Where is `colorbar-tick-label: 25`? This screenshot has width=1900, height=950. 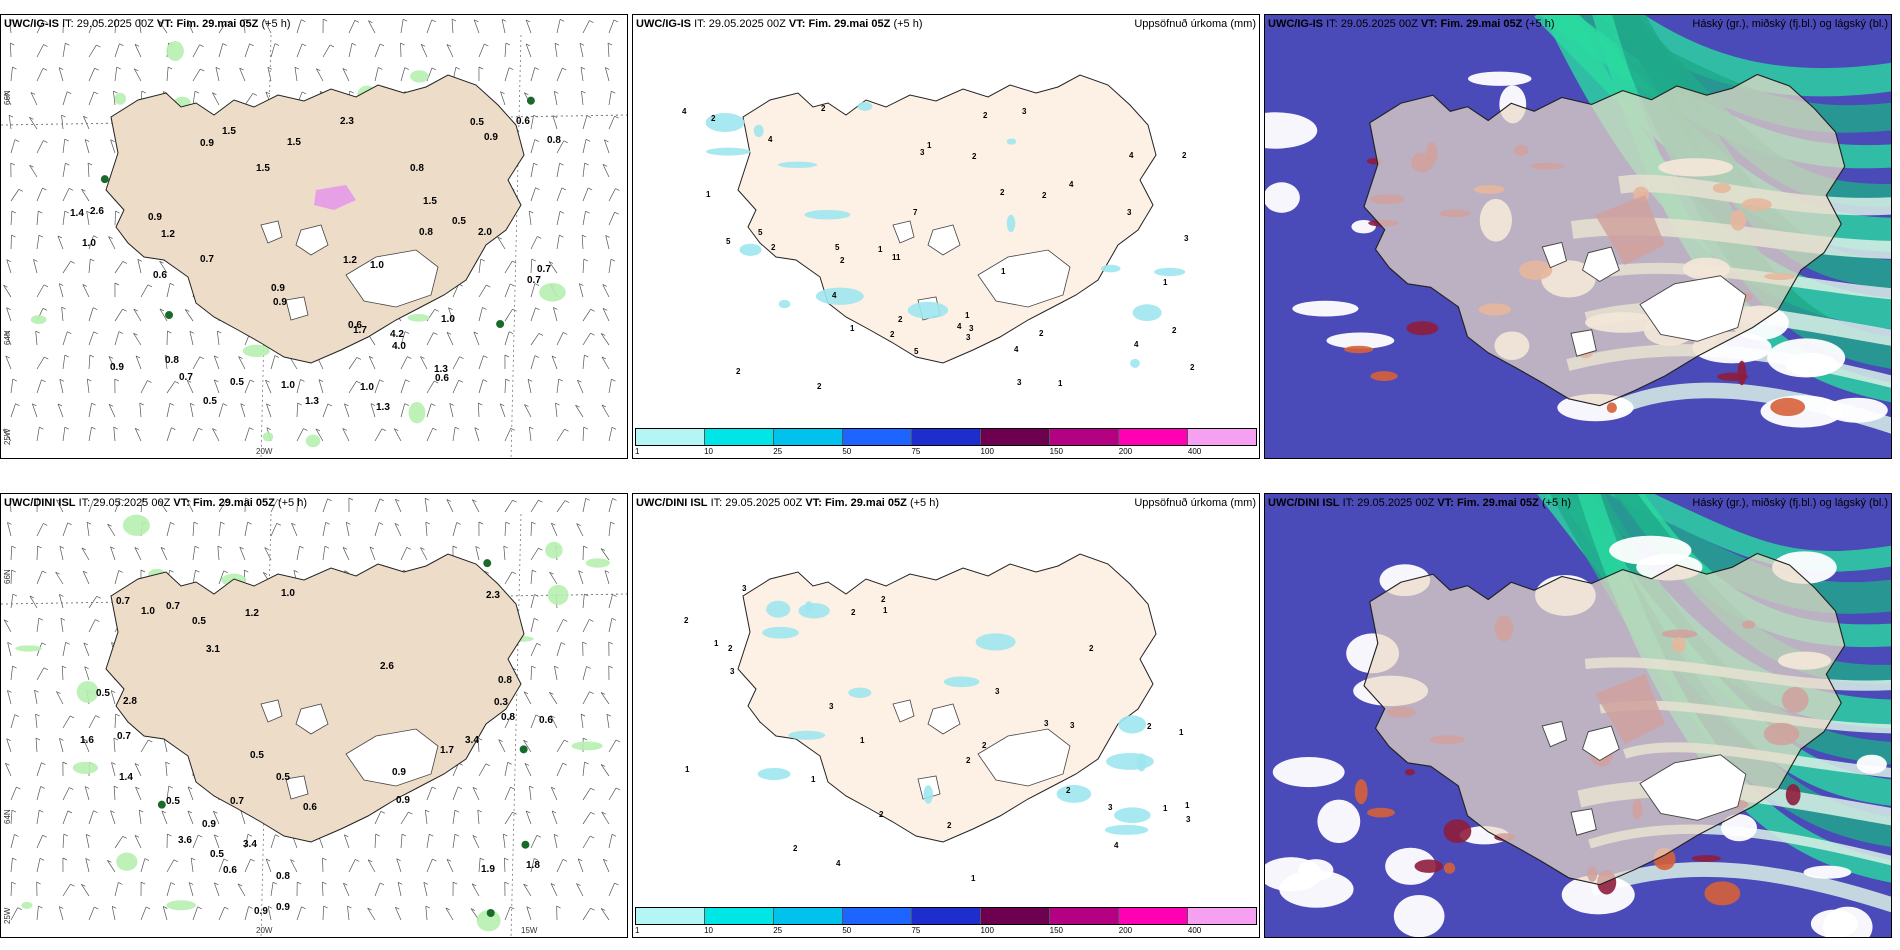 colorbar-tick-label: 25 is located at coordinates (778, 451).